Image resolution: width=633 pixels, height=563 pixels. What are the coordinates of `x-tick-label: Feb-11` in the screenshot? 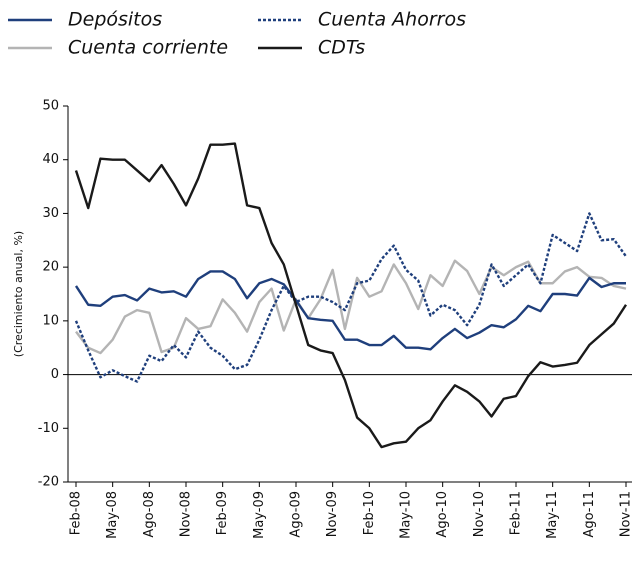 It's located at (516, 513).